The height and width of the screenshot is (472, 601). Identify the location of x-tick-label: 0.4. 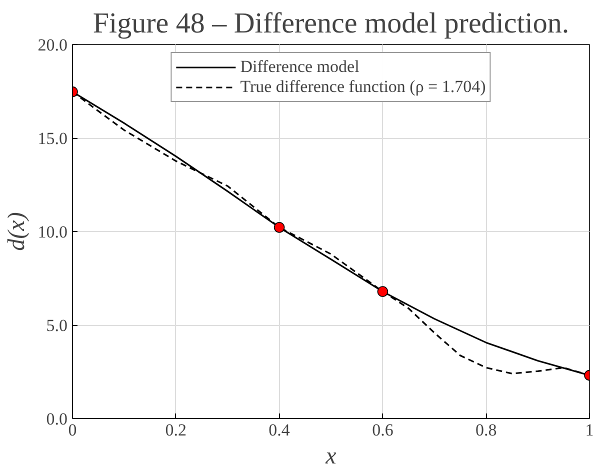
(279, 430).